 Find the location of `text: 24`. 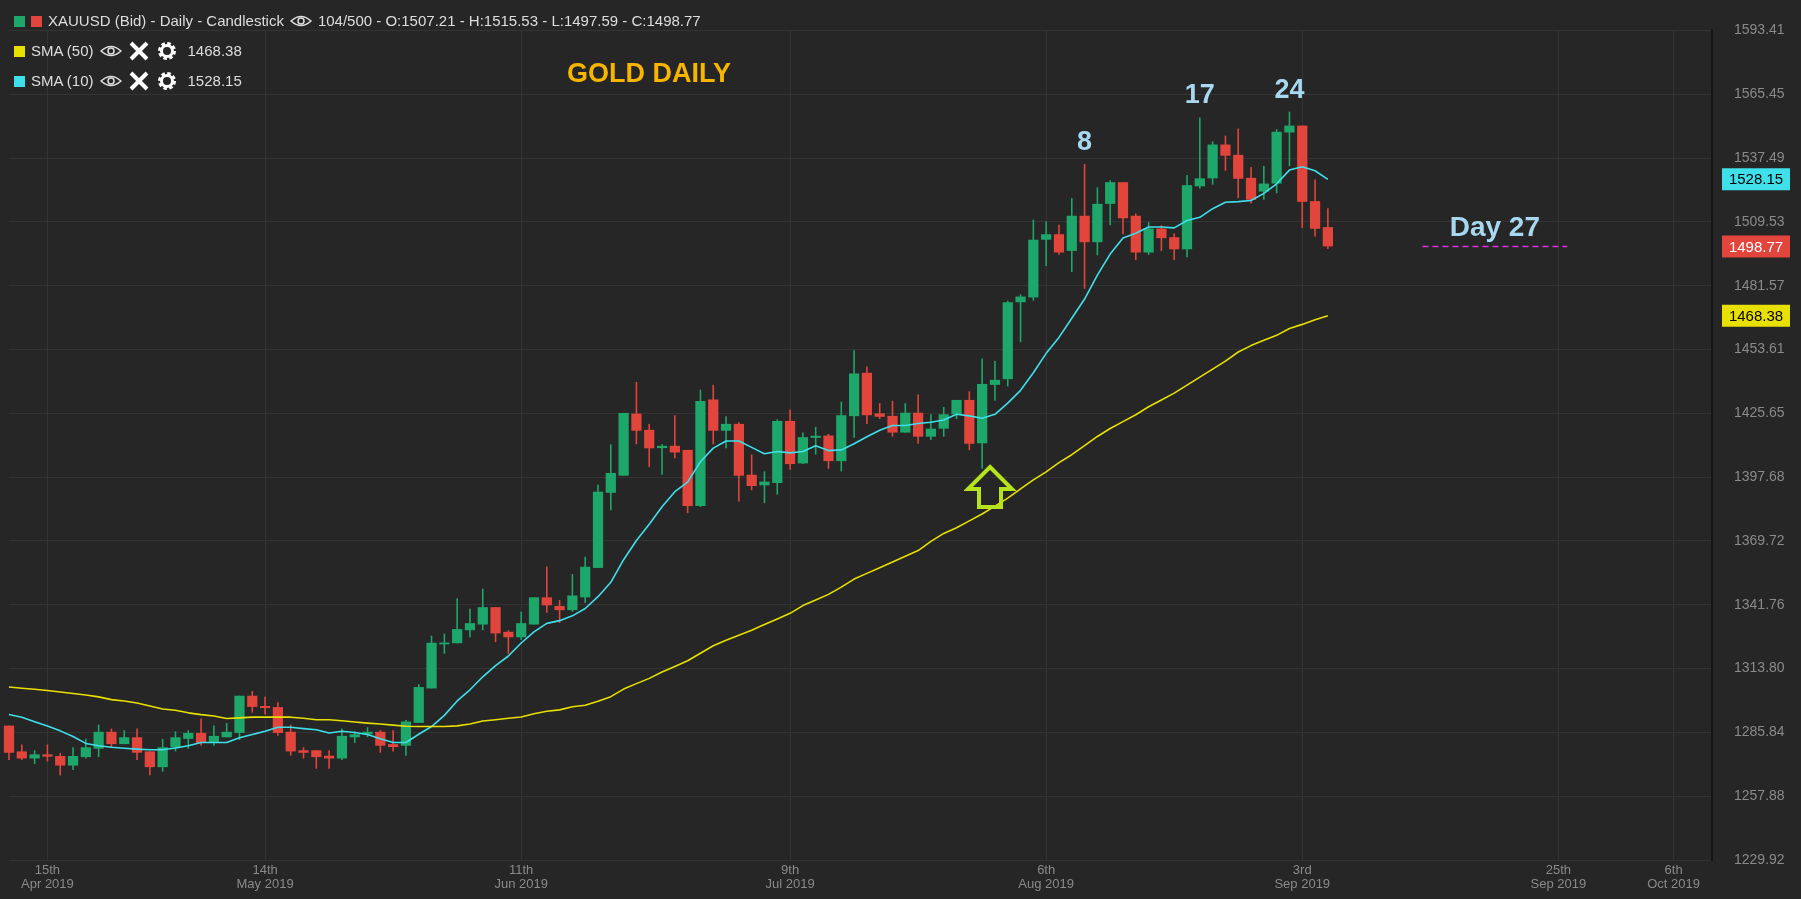

text: 24 is located at coordinates (1289, 88).